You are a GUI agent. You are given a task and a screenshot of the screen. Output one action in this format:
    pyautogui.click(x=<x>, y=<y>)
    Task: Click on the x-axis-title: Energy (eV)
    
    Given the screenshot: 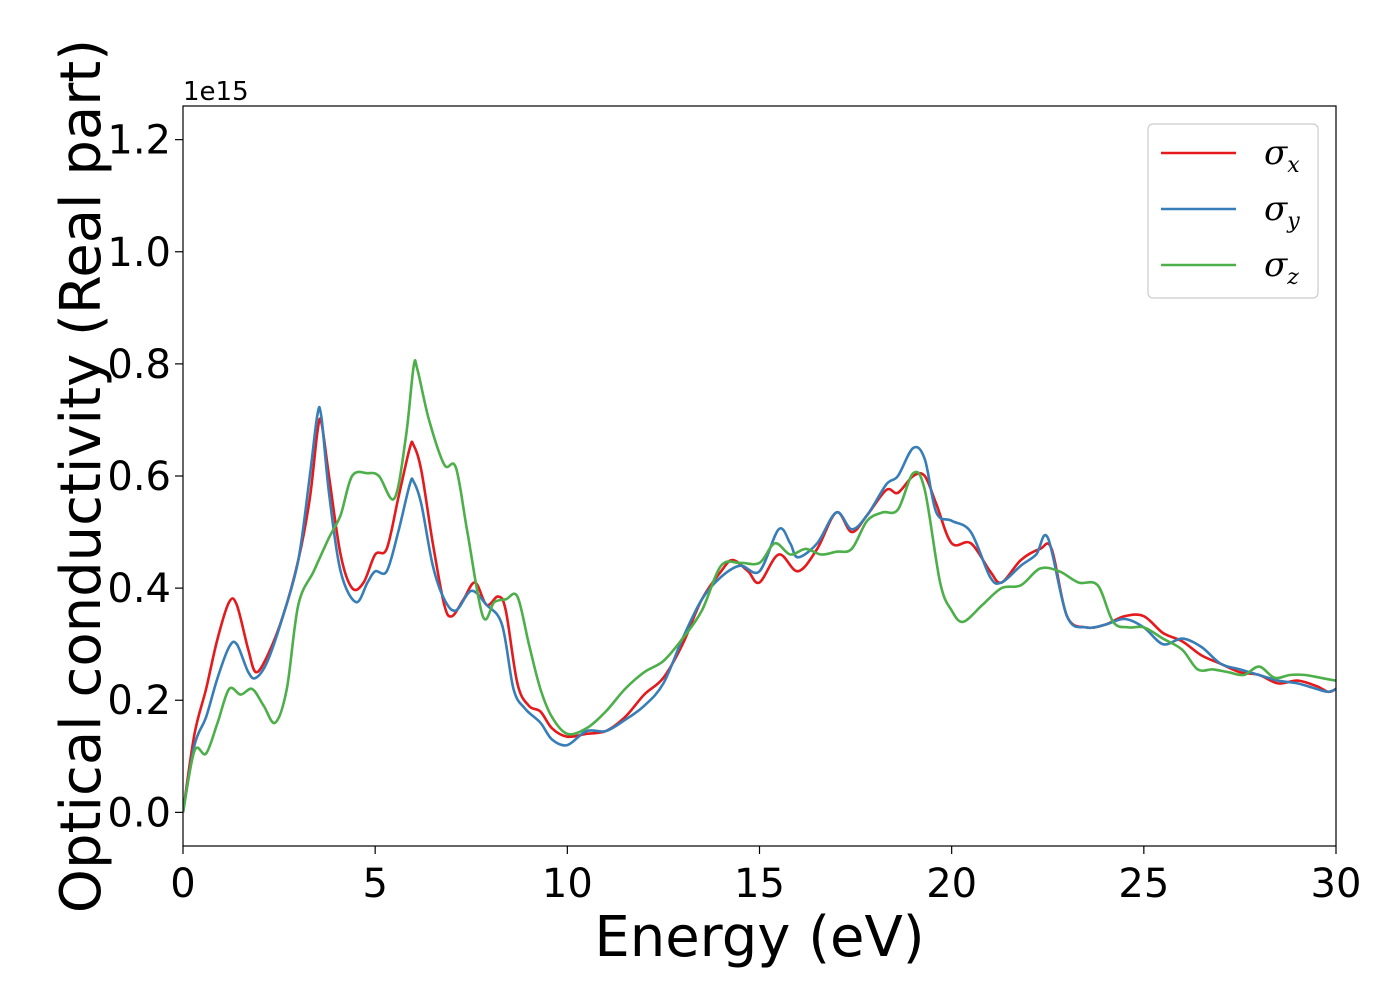 What is the action you would take?
    pyautogui.click(x=759, y=937)
    